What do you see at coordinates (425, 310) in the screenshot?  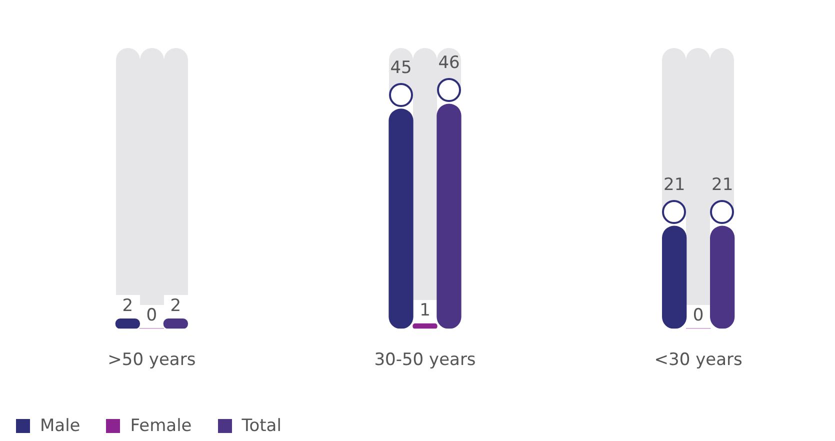 I see `data-label: 1` at bounding box center [425, 310].